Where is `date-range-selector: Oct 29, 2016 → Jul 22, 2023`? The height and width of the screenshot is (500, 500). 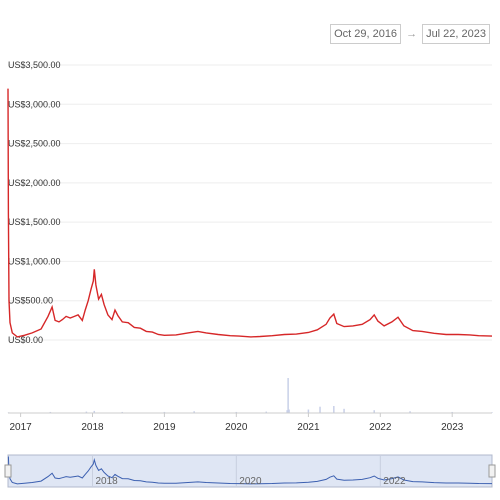 date-range-selector: Oct 29, 2016 → Jul 22, 2023 is located at coordinates (410, 34).